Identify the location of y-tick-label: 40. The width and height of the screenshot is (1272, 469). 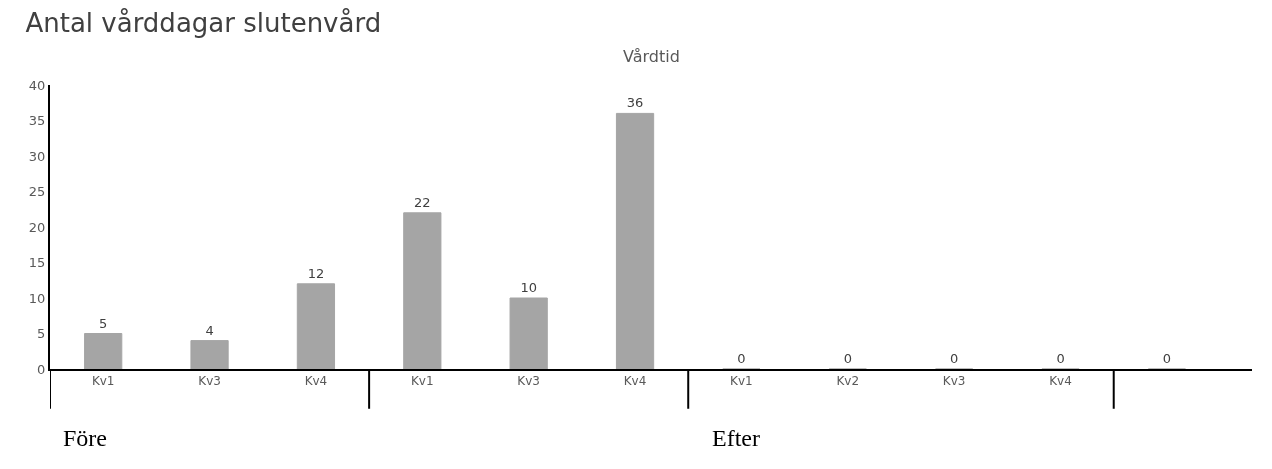
(37, 85).